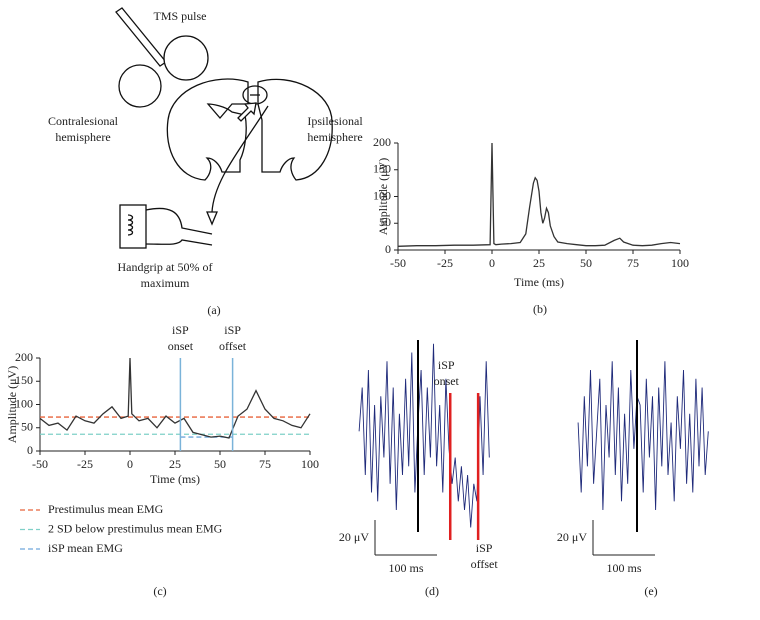  I want to click on dynamometer, so click(133, 226).